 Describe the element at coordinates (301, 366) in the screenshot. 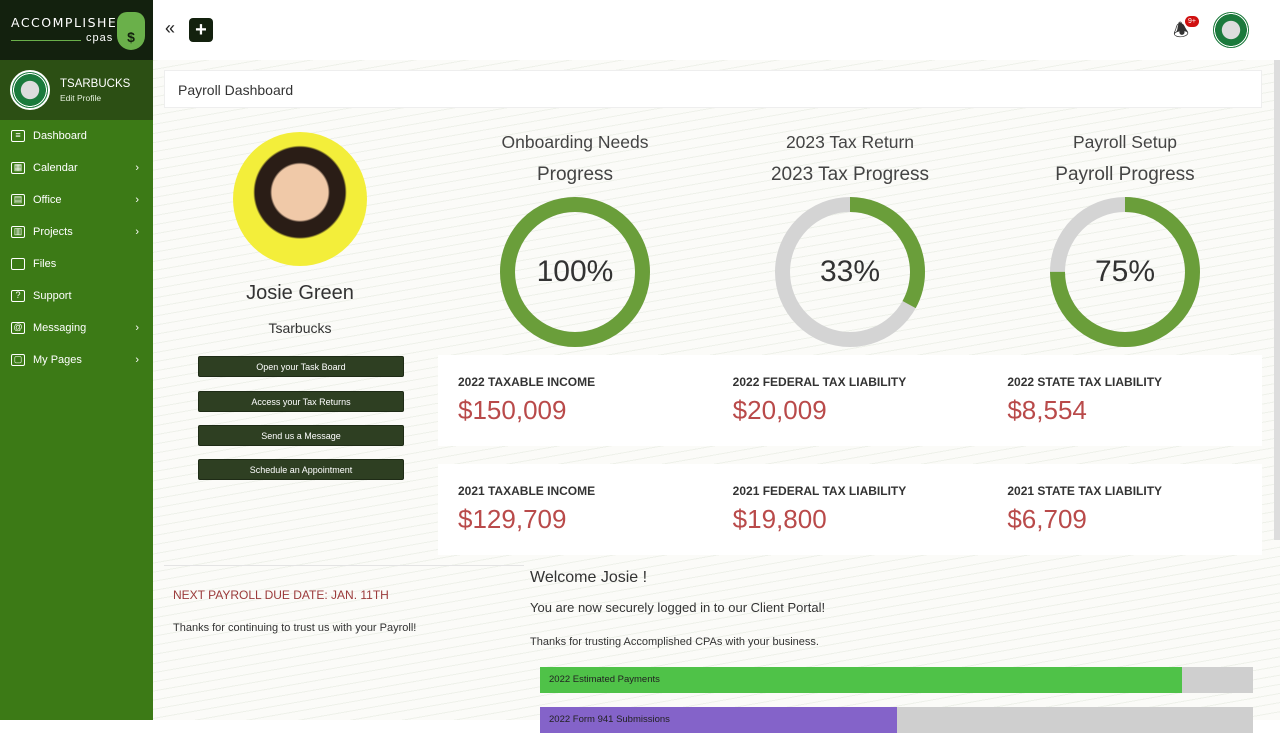

I see `open-task-board-button: Open your Task Board` at that location.